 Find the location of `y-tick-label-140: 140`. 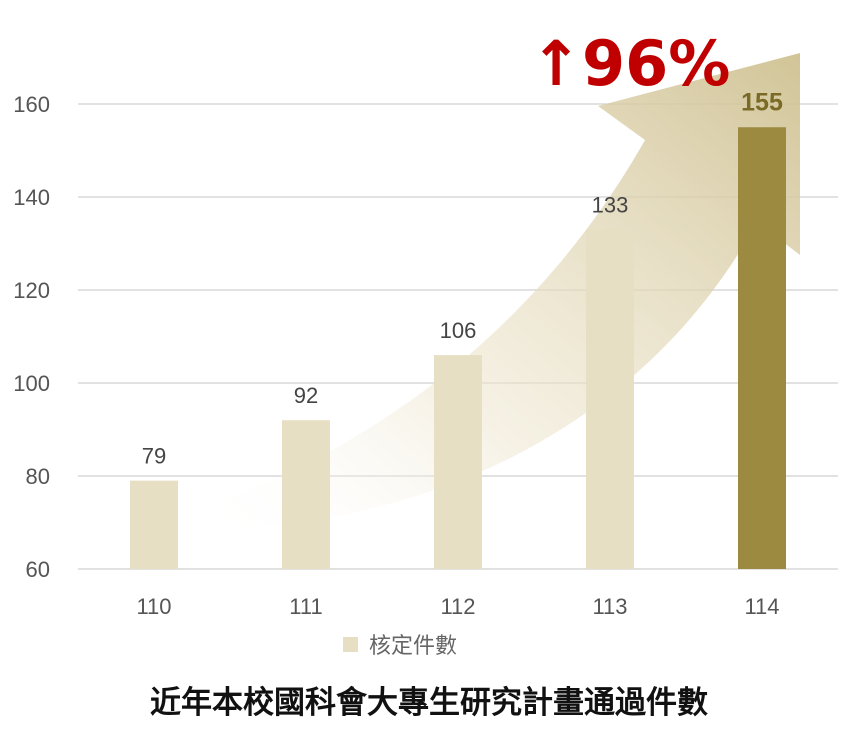

y-tick-label-140: 140 is located at coordinates (31, 197).